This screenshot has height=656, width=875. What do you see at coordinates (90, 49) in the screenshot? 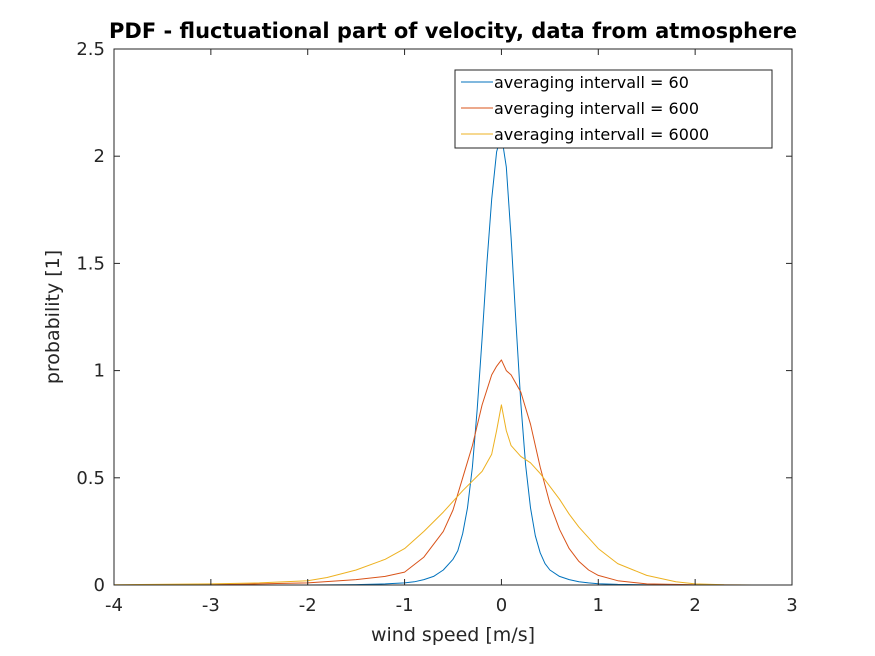
I see `y-tick-label: 2.5` at bounding box center [90, 49].